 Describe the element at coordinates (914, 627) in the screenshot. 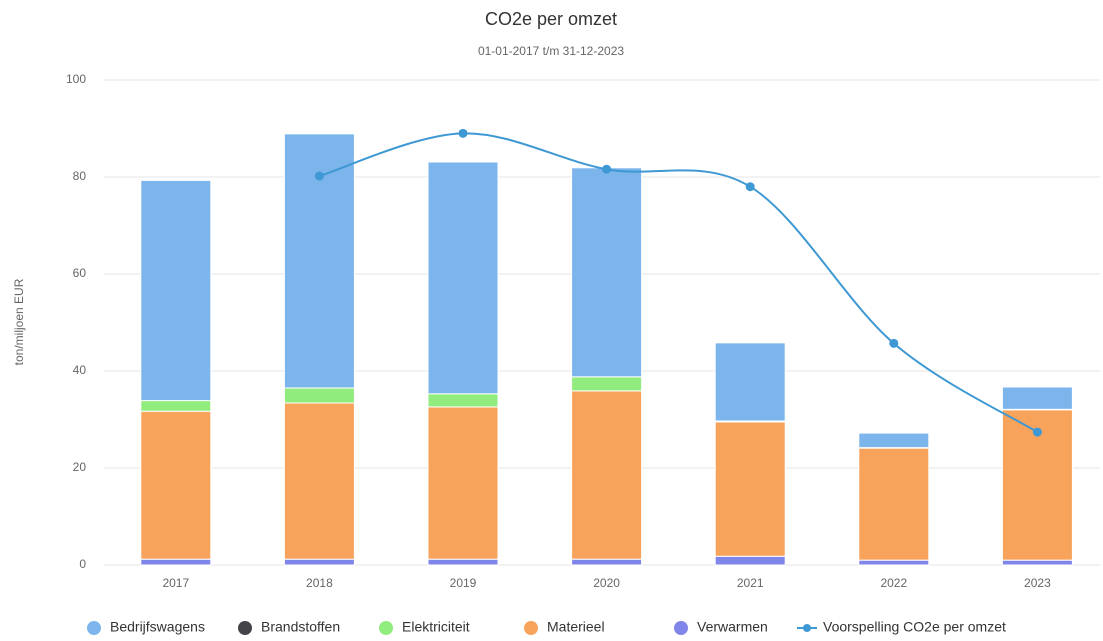

I see `legend-label: Voorspelling CO2e per omzet` at that location.